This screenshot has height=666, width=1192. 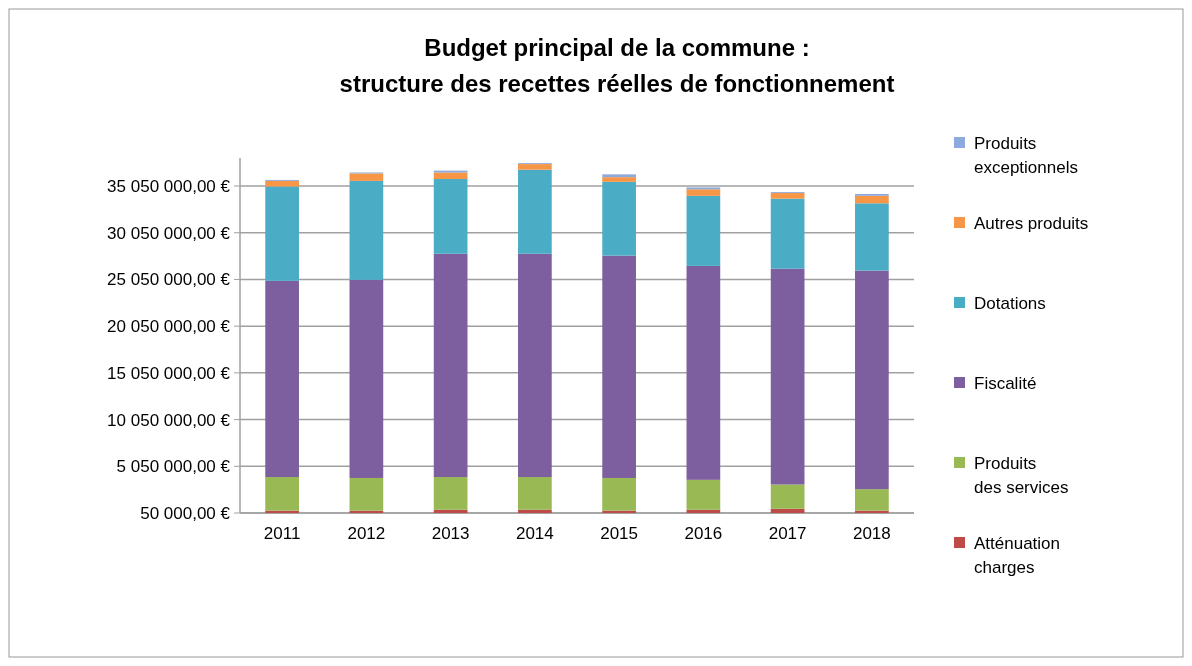 What do you see at coordinates (787, 533) in the screenshot?
I see `x-tick-label: 2017` at bounding box center [787, 533].